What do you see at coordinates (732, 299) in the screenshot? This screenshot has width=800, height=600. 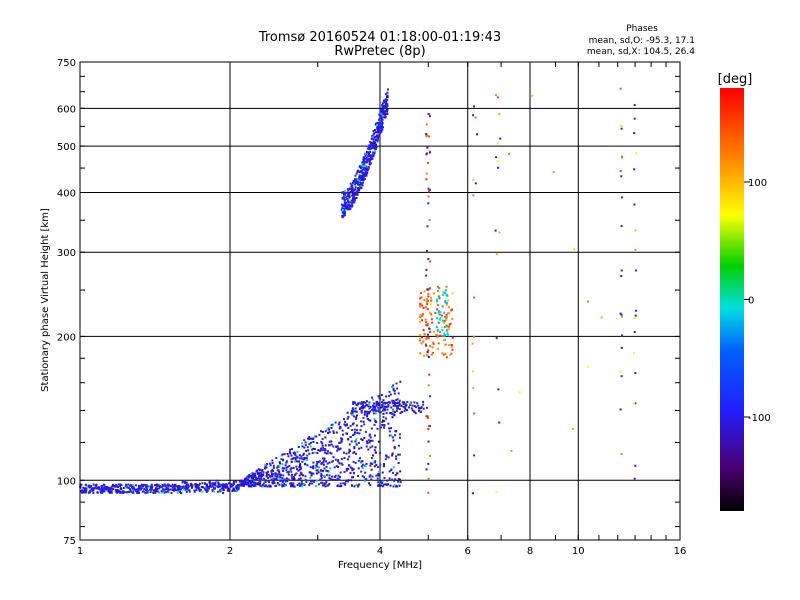 I see `colorbar` at bounding box center [732, 299].